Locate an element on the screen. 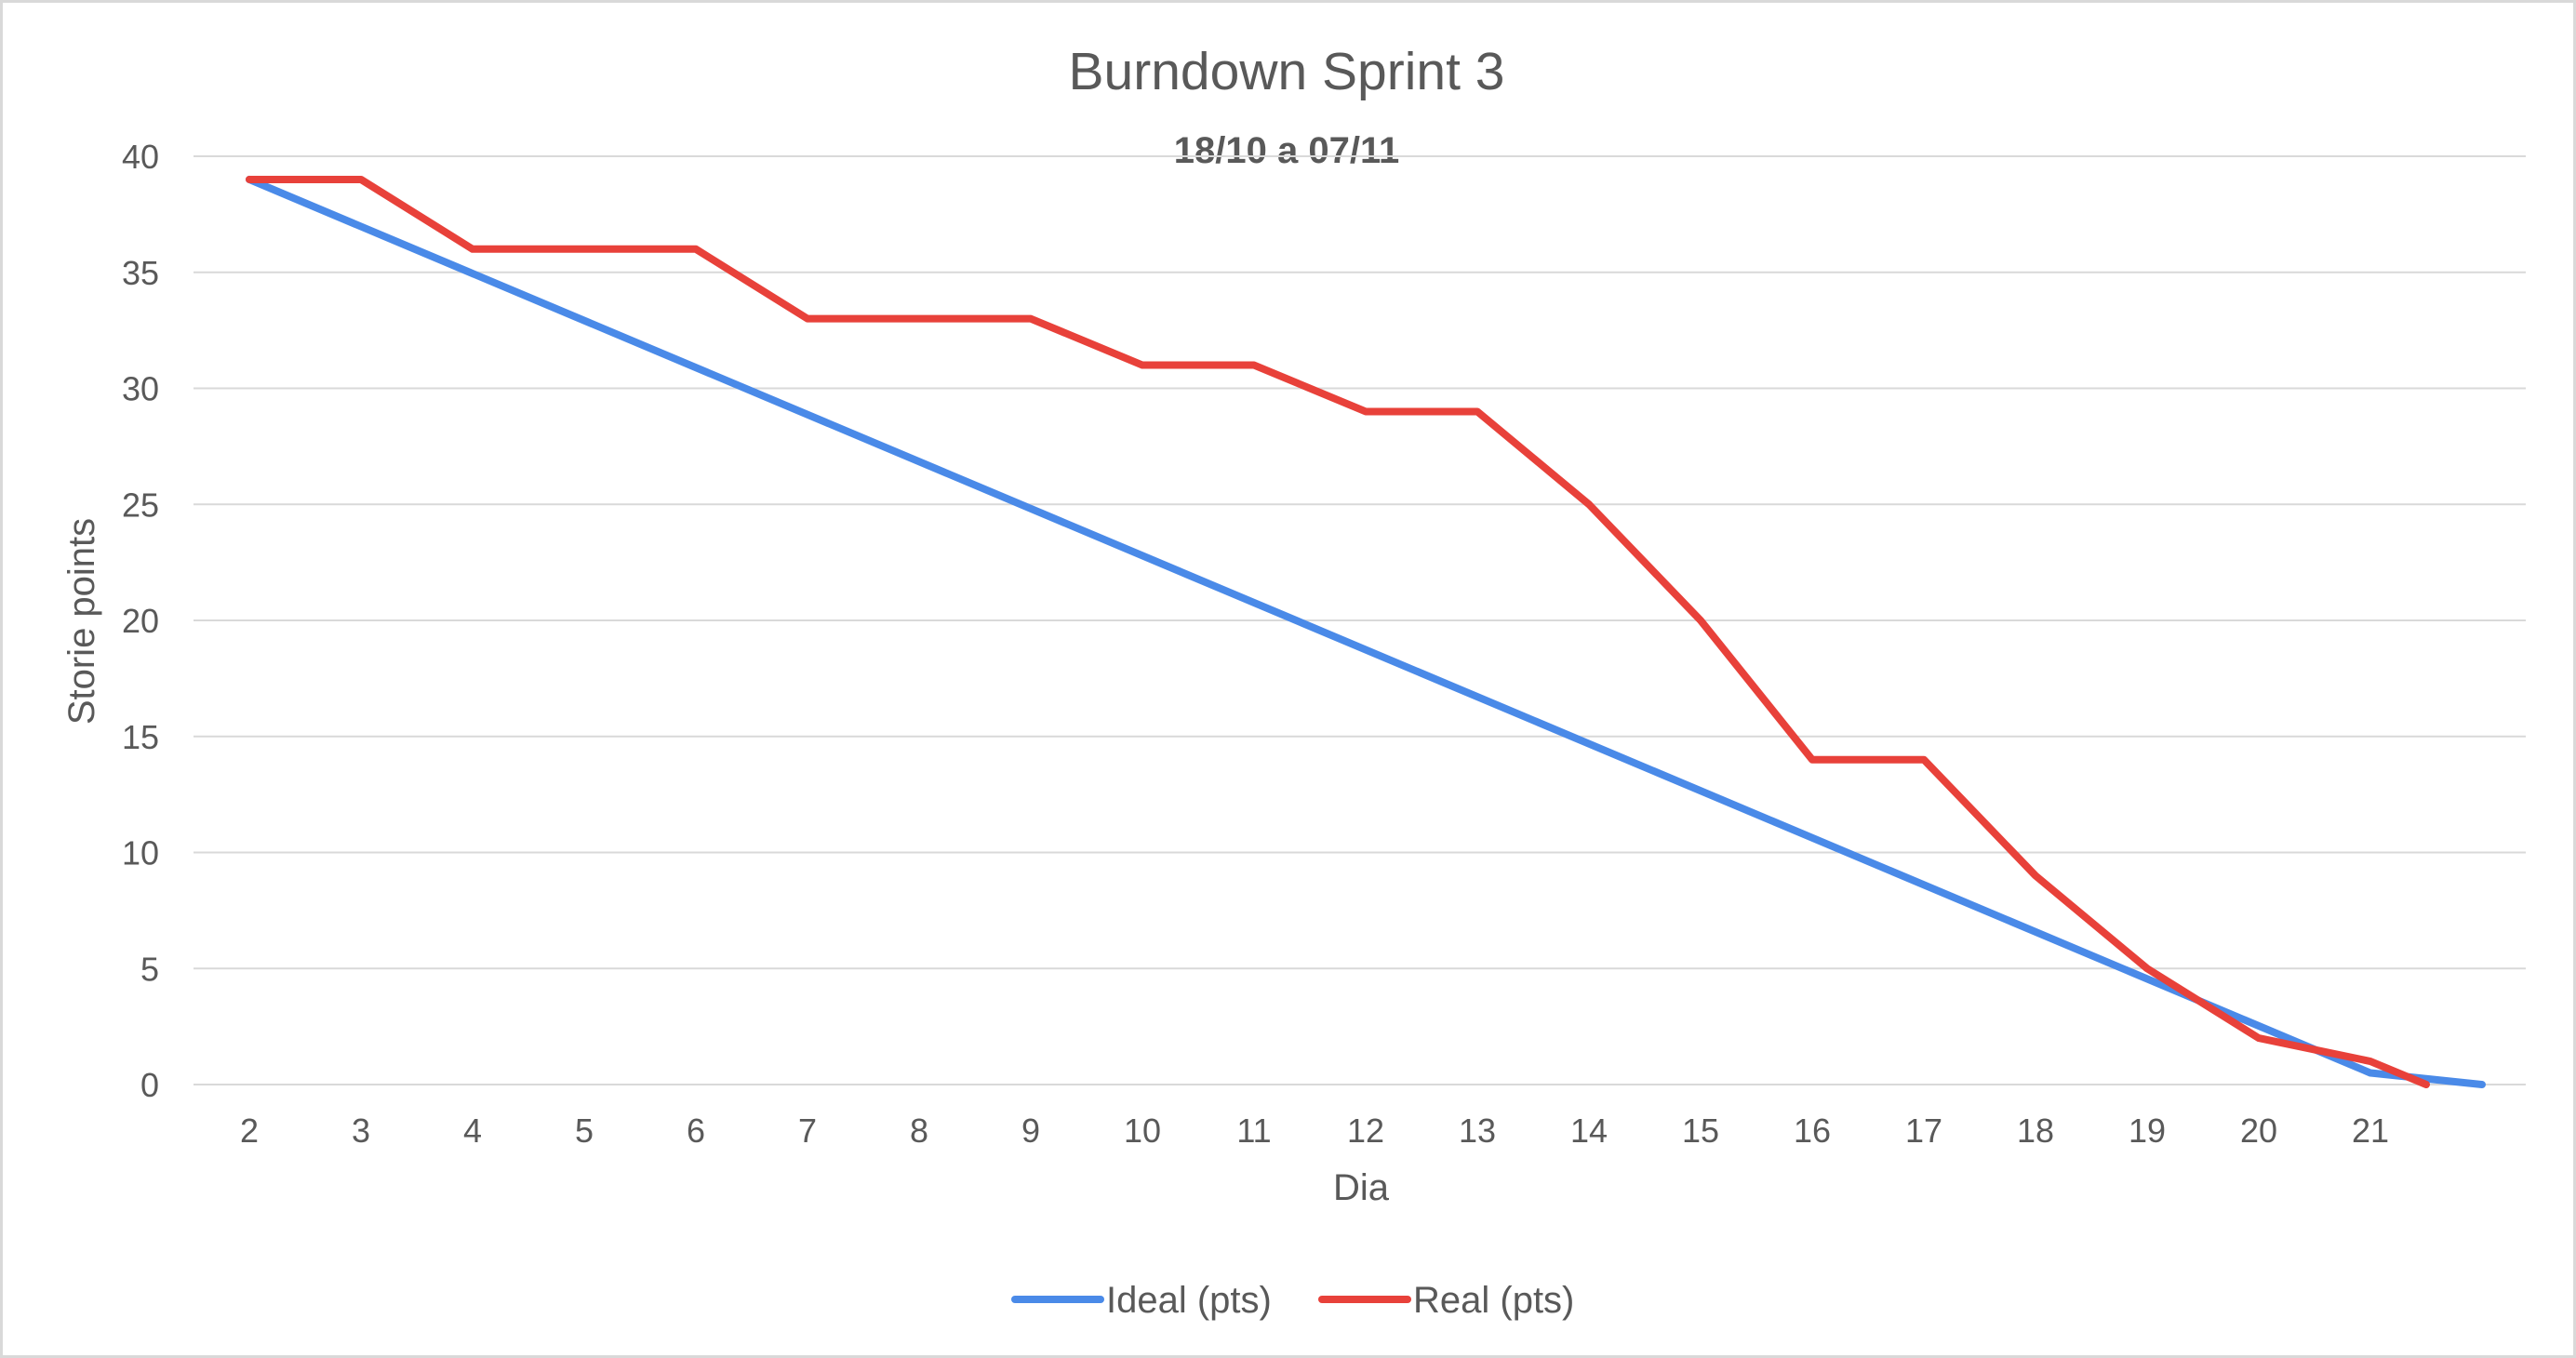  y-axis-label: Storie points is located at coordinates (81, 621).